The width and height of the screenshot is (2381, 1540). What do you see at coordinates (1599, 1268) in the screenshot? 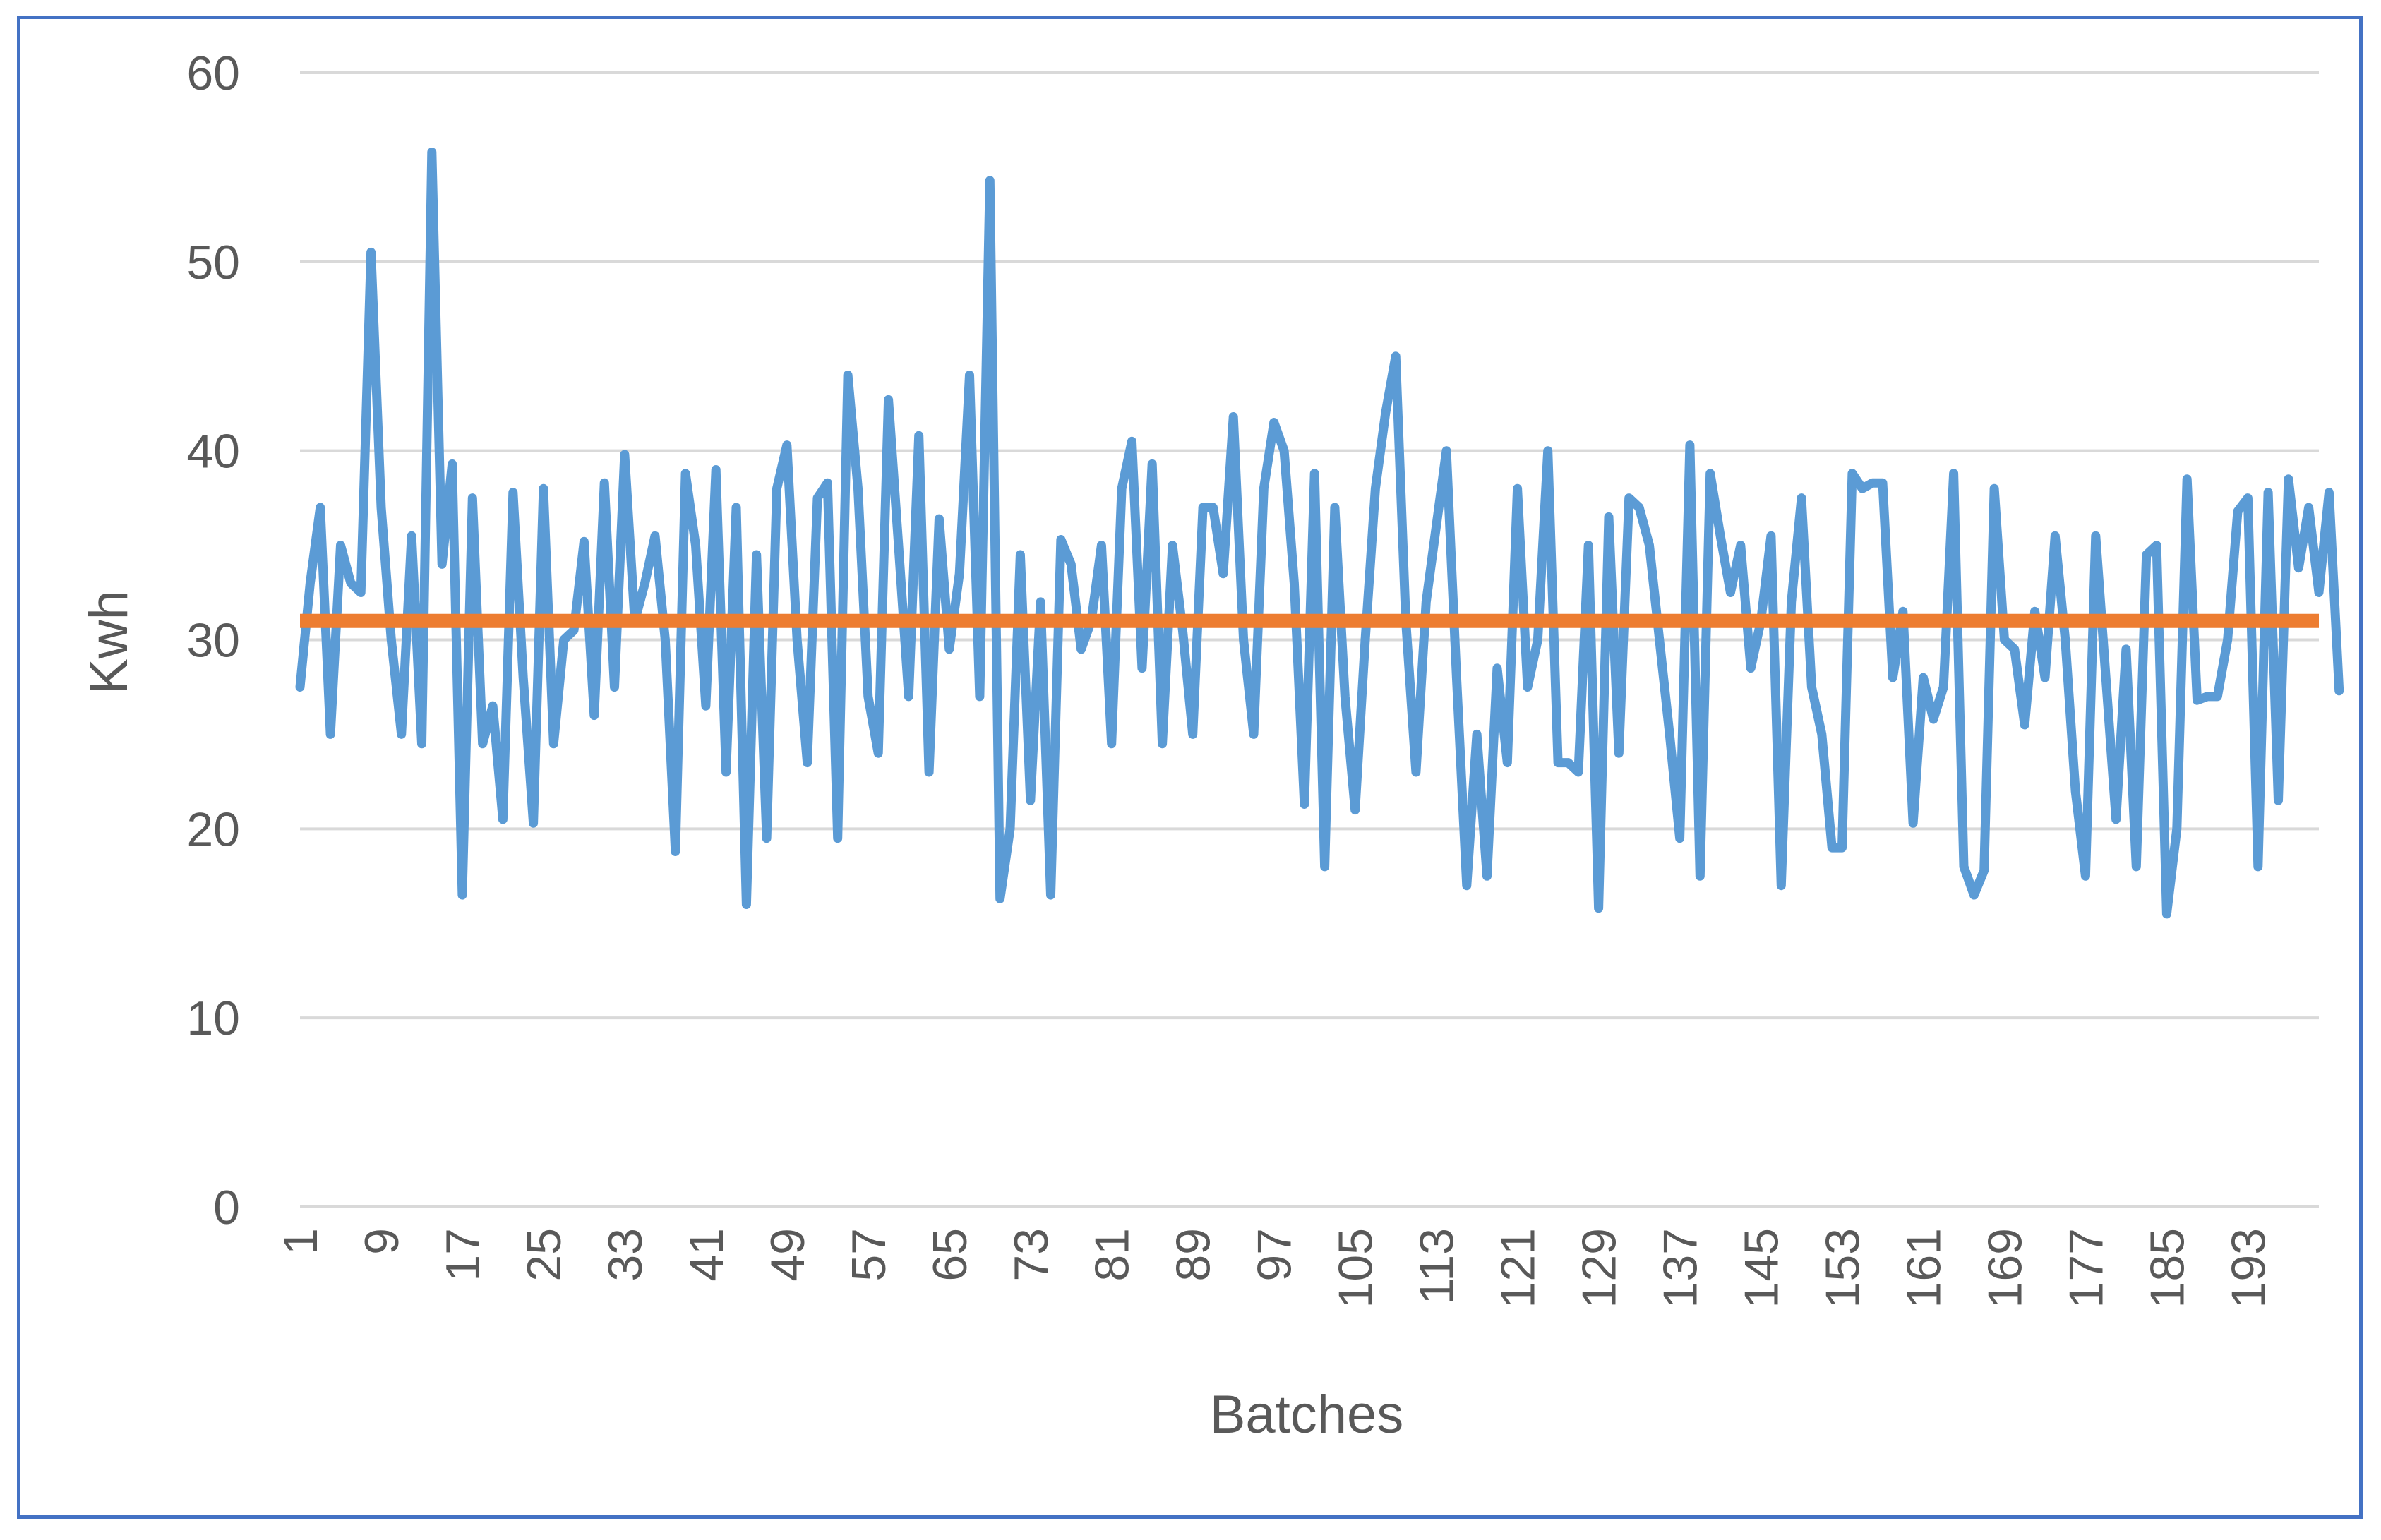
I see `x-tick-label: 129` at bounding box center [1599, 1268].